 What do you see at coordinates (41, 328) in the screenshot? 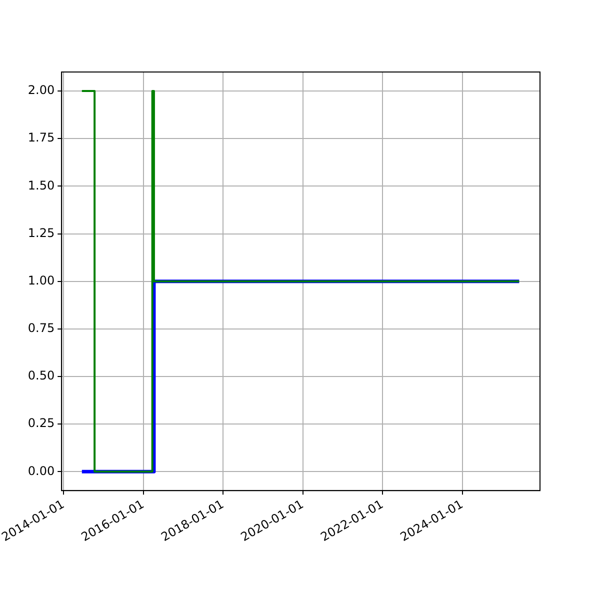
I see `y-tick-label: 0.75` at bounding box center [41, 328].